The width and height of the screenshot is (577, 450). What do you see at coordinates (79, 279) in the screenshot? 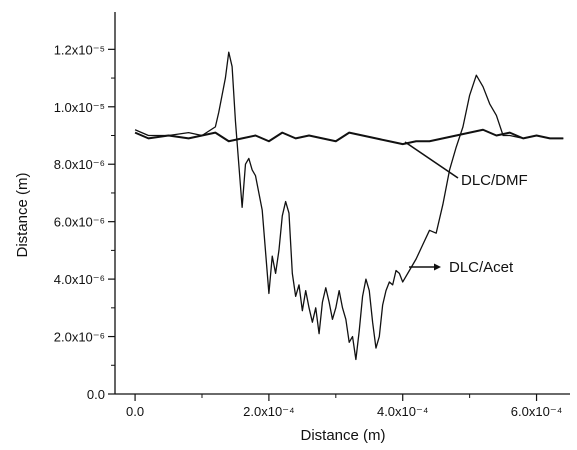
I see `y-tick-label: 4.0x10⁻⁶` at bounding box center [79, 279].